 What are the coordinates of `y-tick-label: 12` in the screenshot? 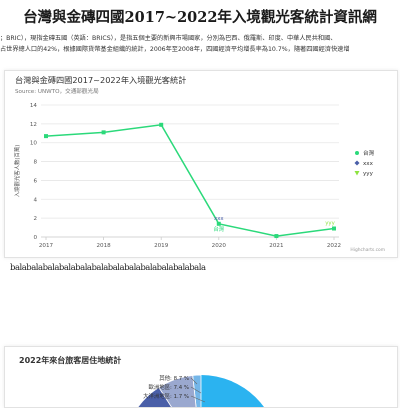 It's located at (33, 125).